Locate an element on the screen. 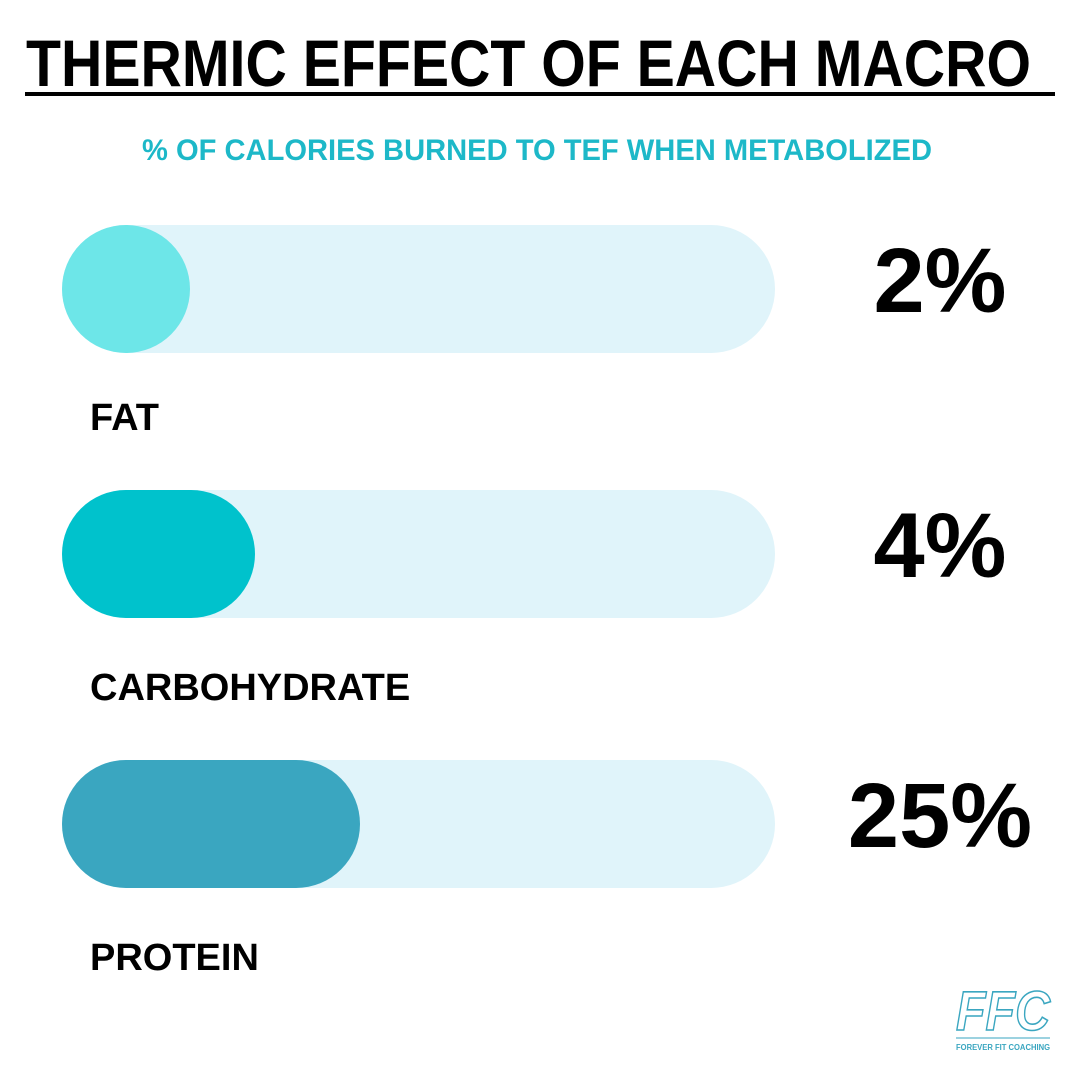 This screenshot has width=1080, height=1080. logo: FFC FOREVER FIT COACHING is located at coordinates (1003, 1015).